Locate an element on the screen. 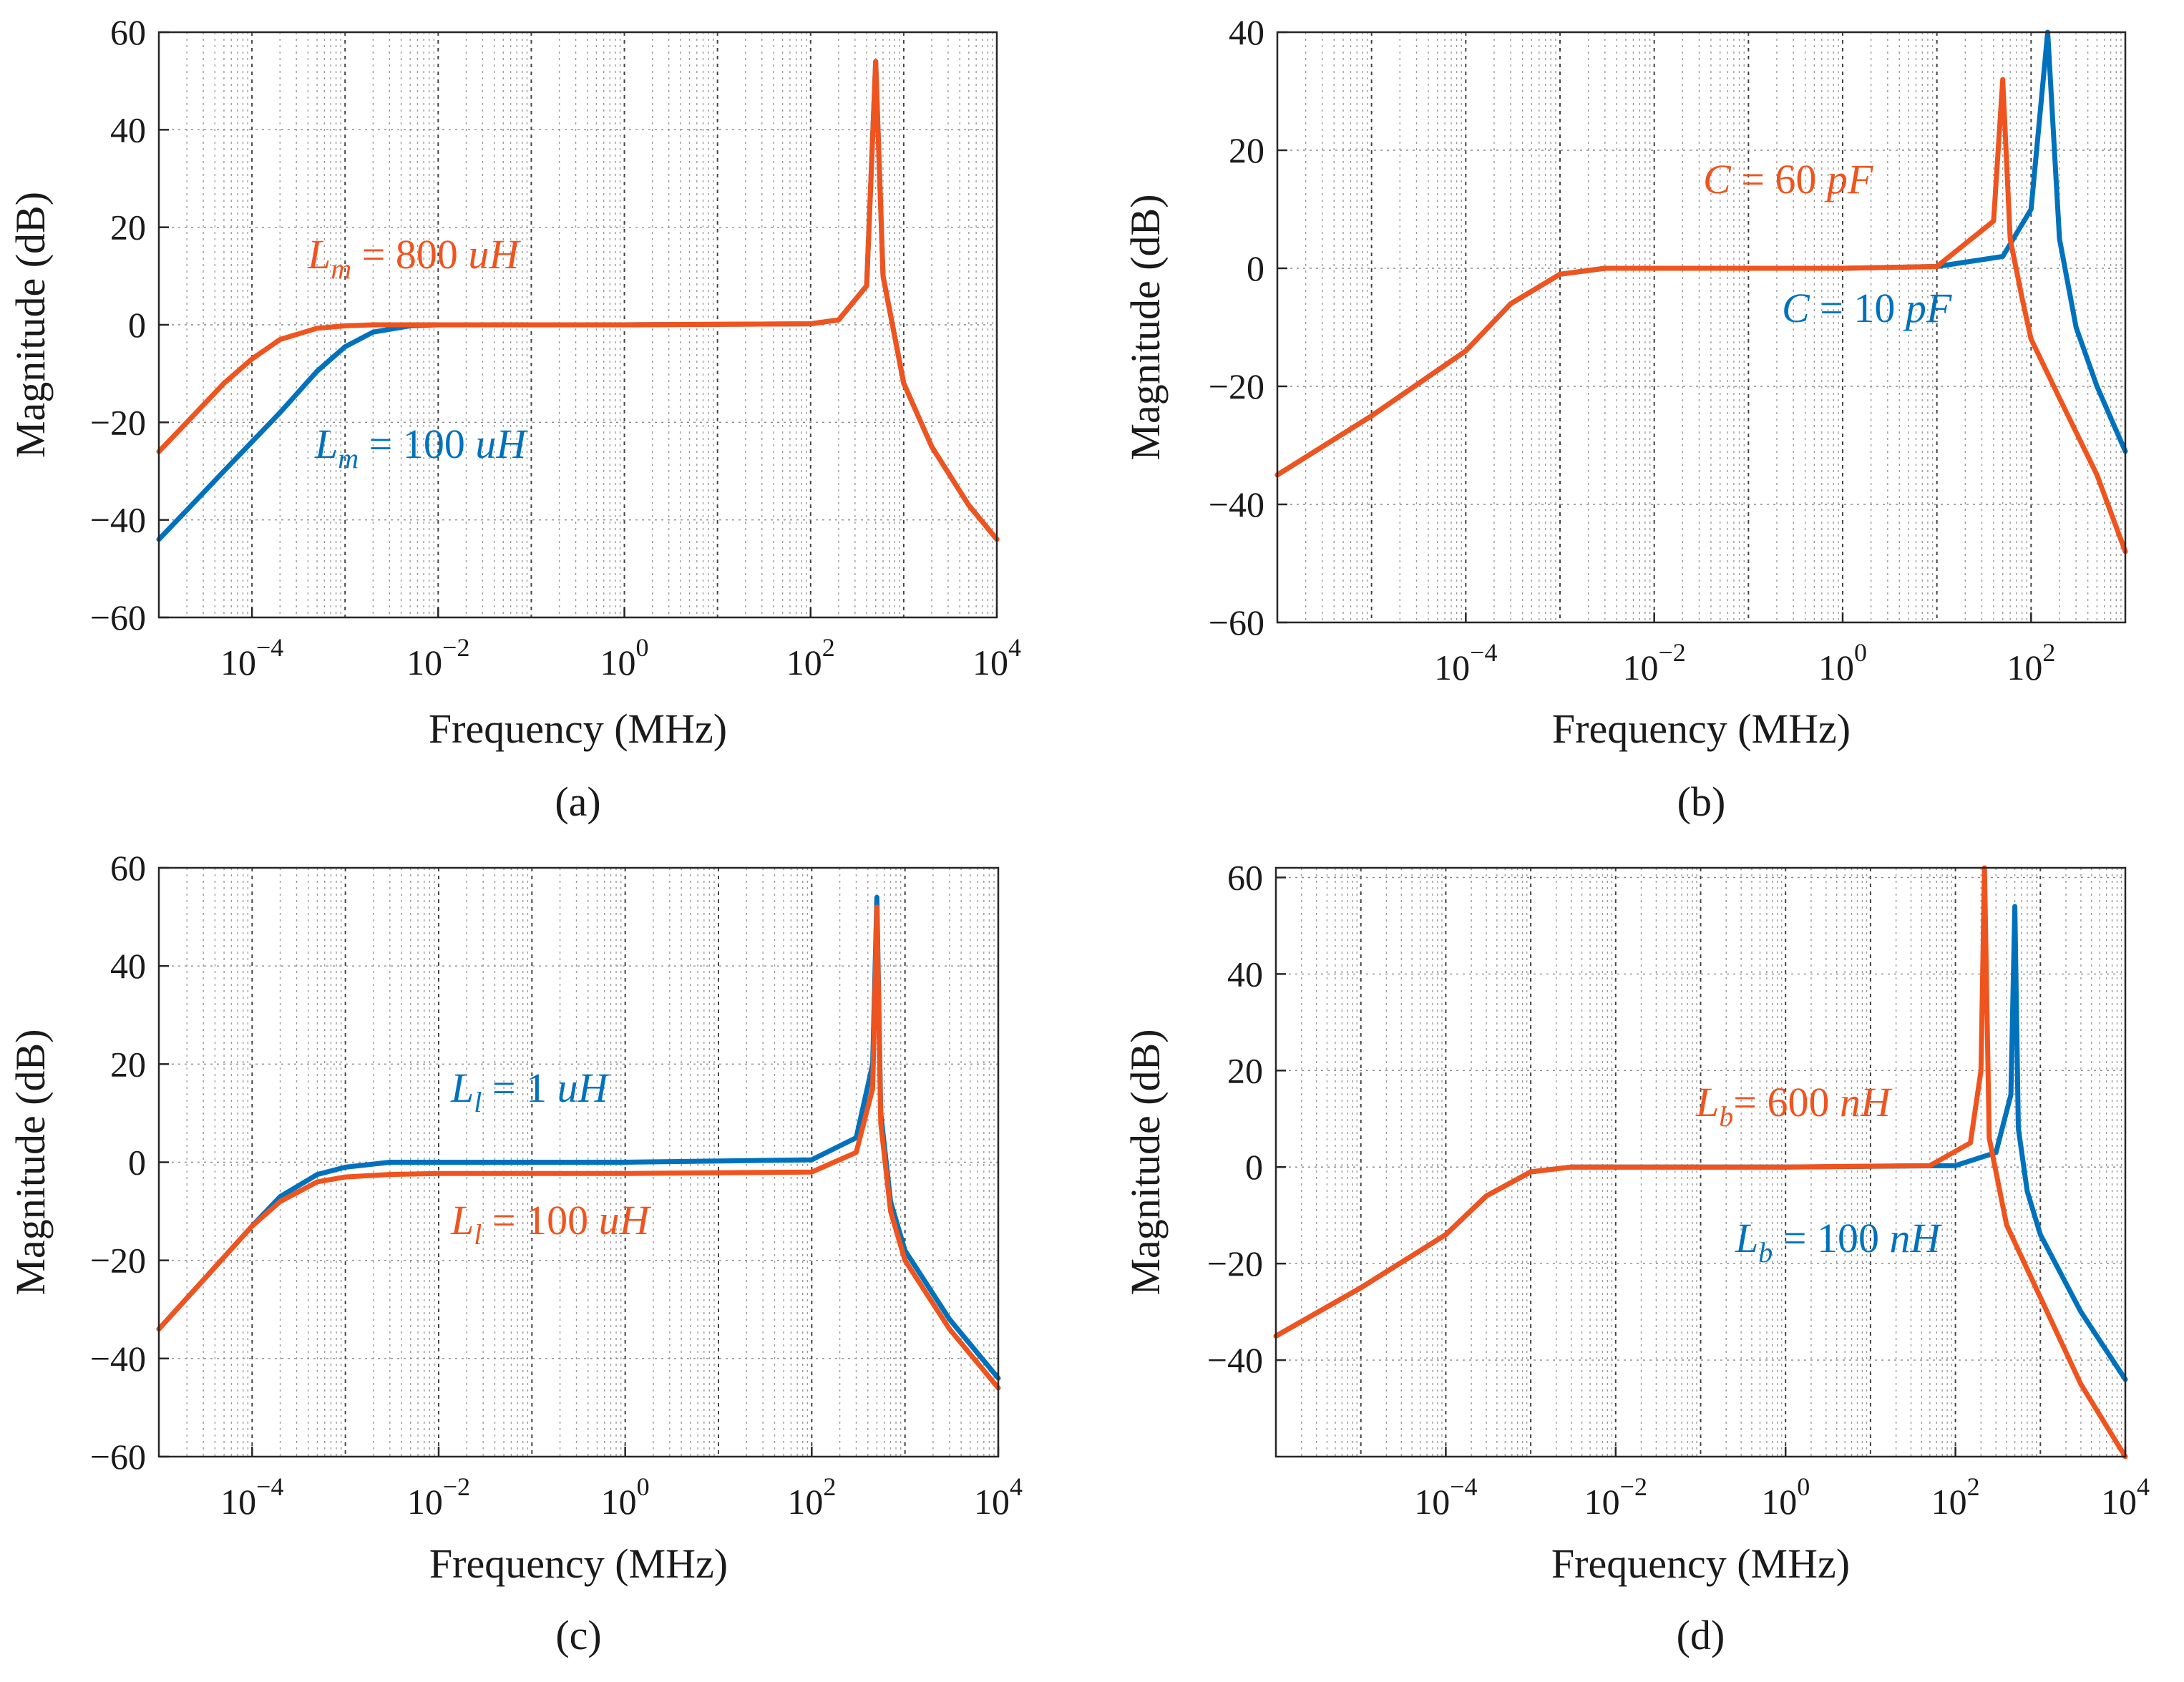 The width and height of the screenshot is (2184, 1682). chart-d-axes-box is located at coordinates (1701, 1162).